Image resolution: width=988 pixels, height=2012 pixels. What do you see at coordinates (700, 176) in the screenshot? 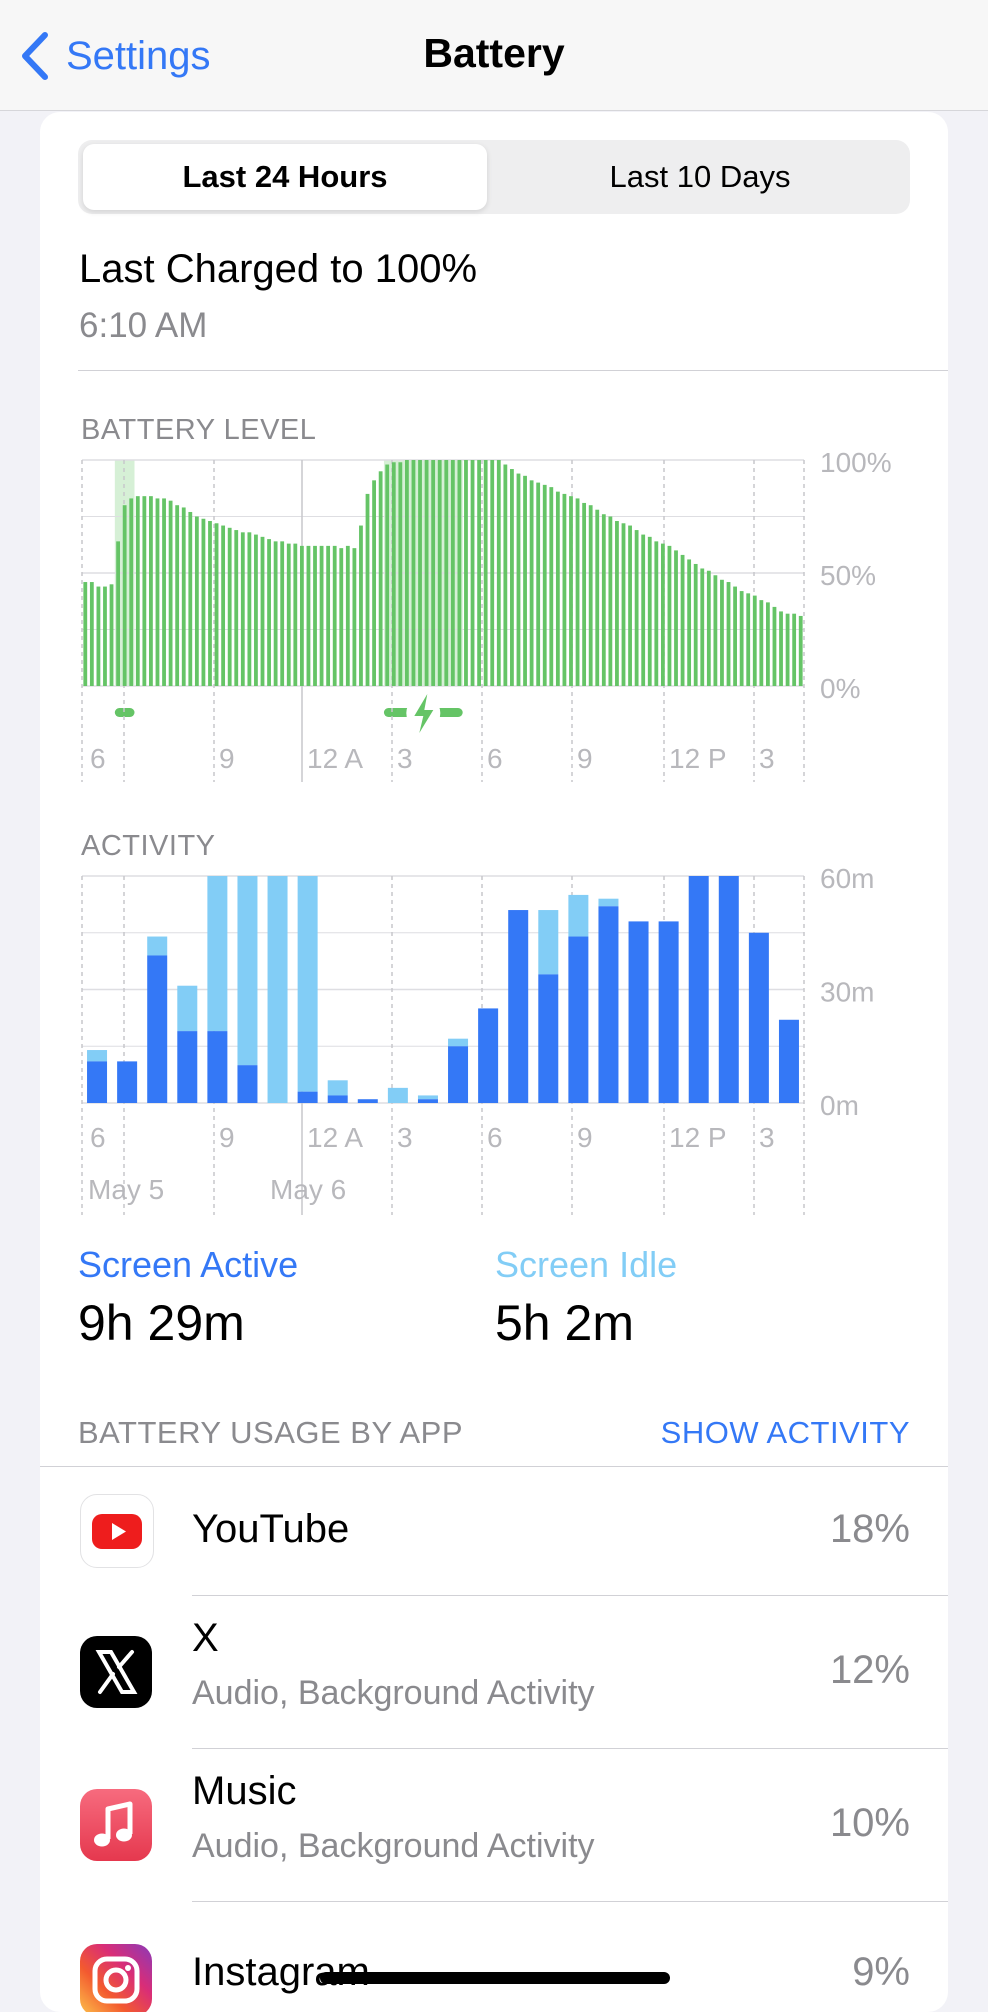
I see `segment-last-10-days: Last 10 Days` at bounding box center [700, 176].